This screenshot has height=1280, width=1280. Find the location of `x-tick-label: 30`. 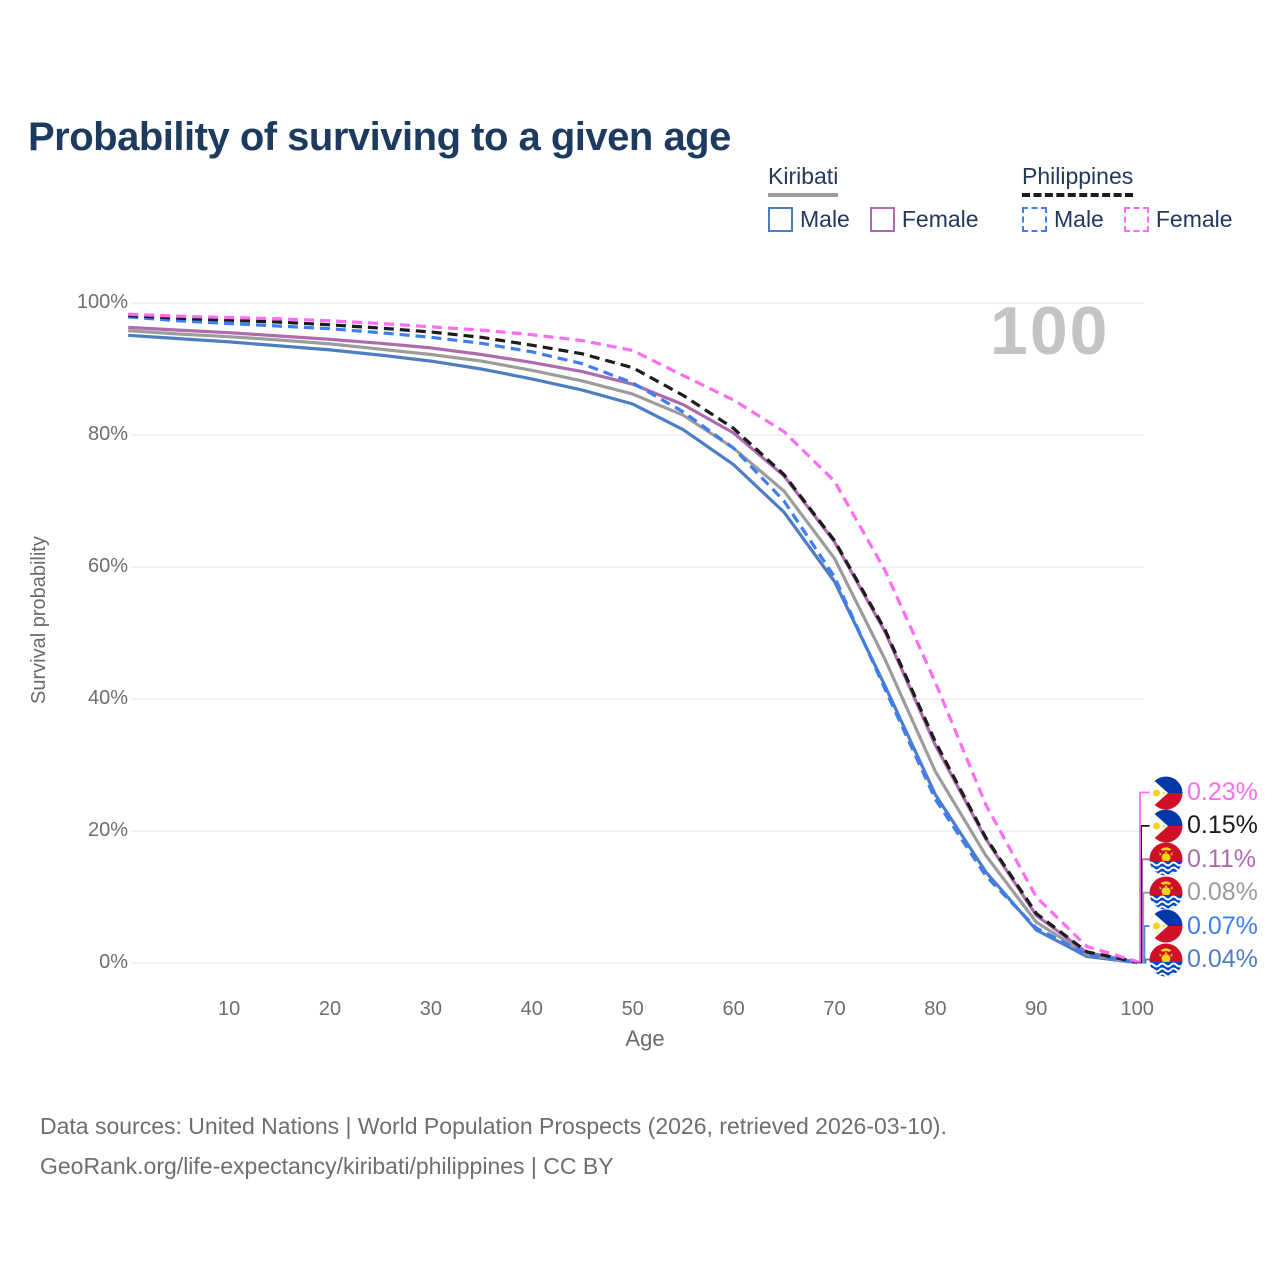

x-tick-label: 30 is located at coordinates (431, 1009).